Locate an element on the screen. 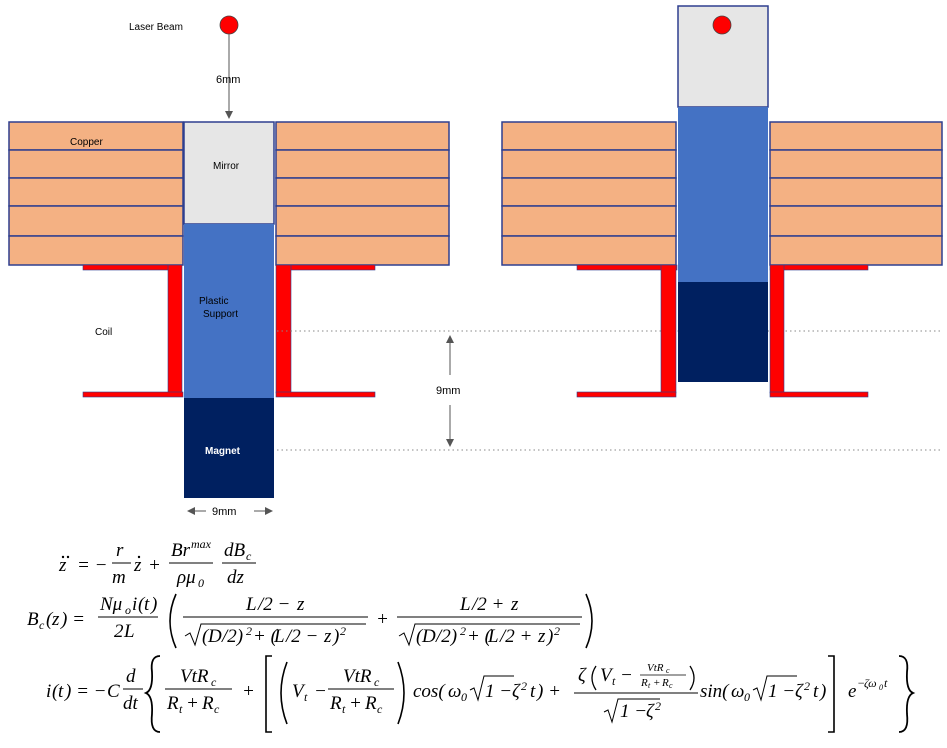 The height and width of the screenshot is (748, 947). plastic-support-label-line2: Support is located at coordinates (220, 314).